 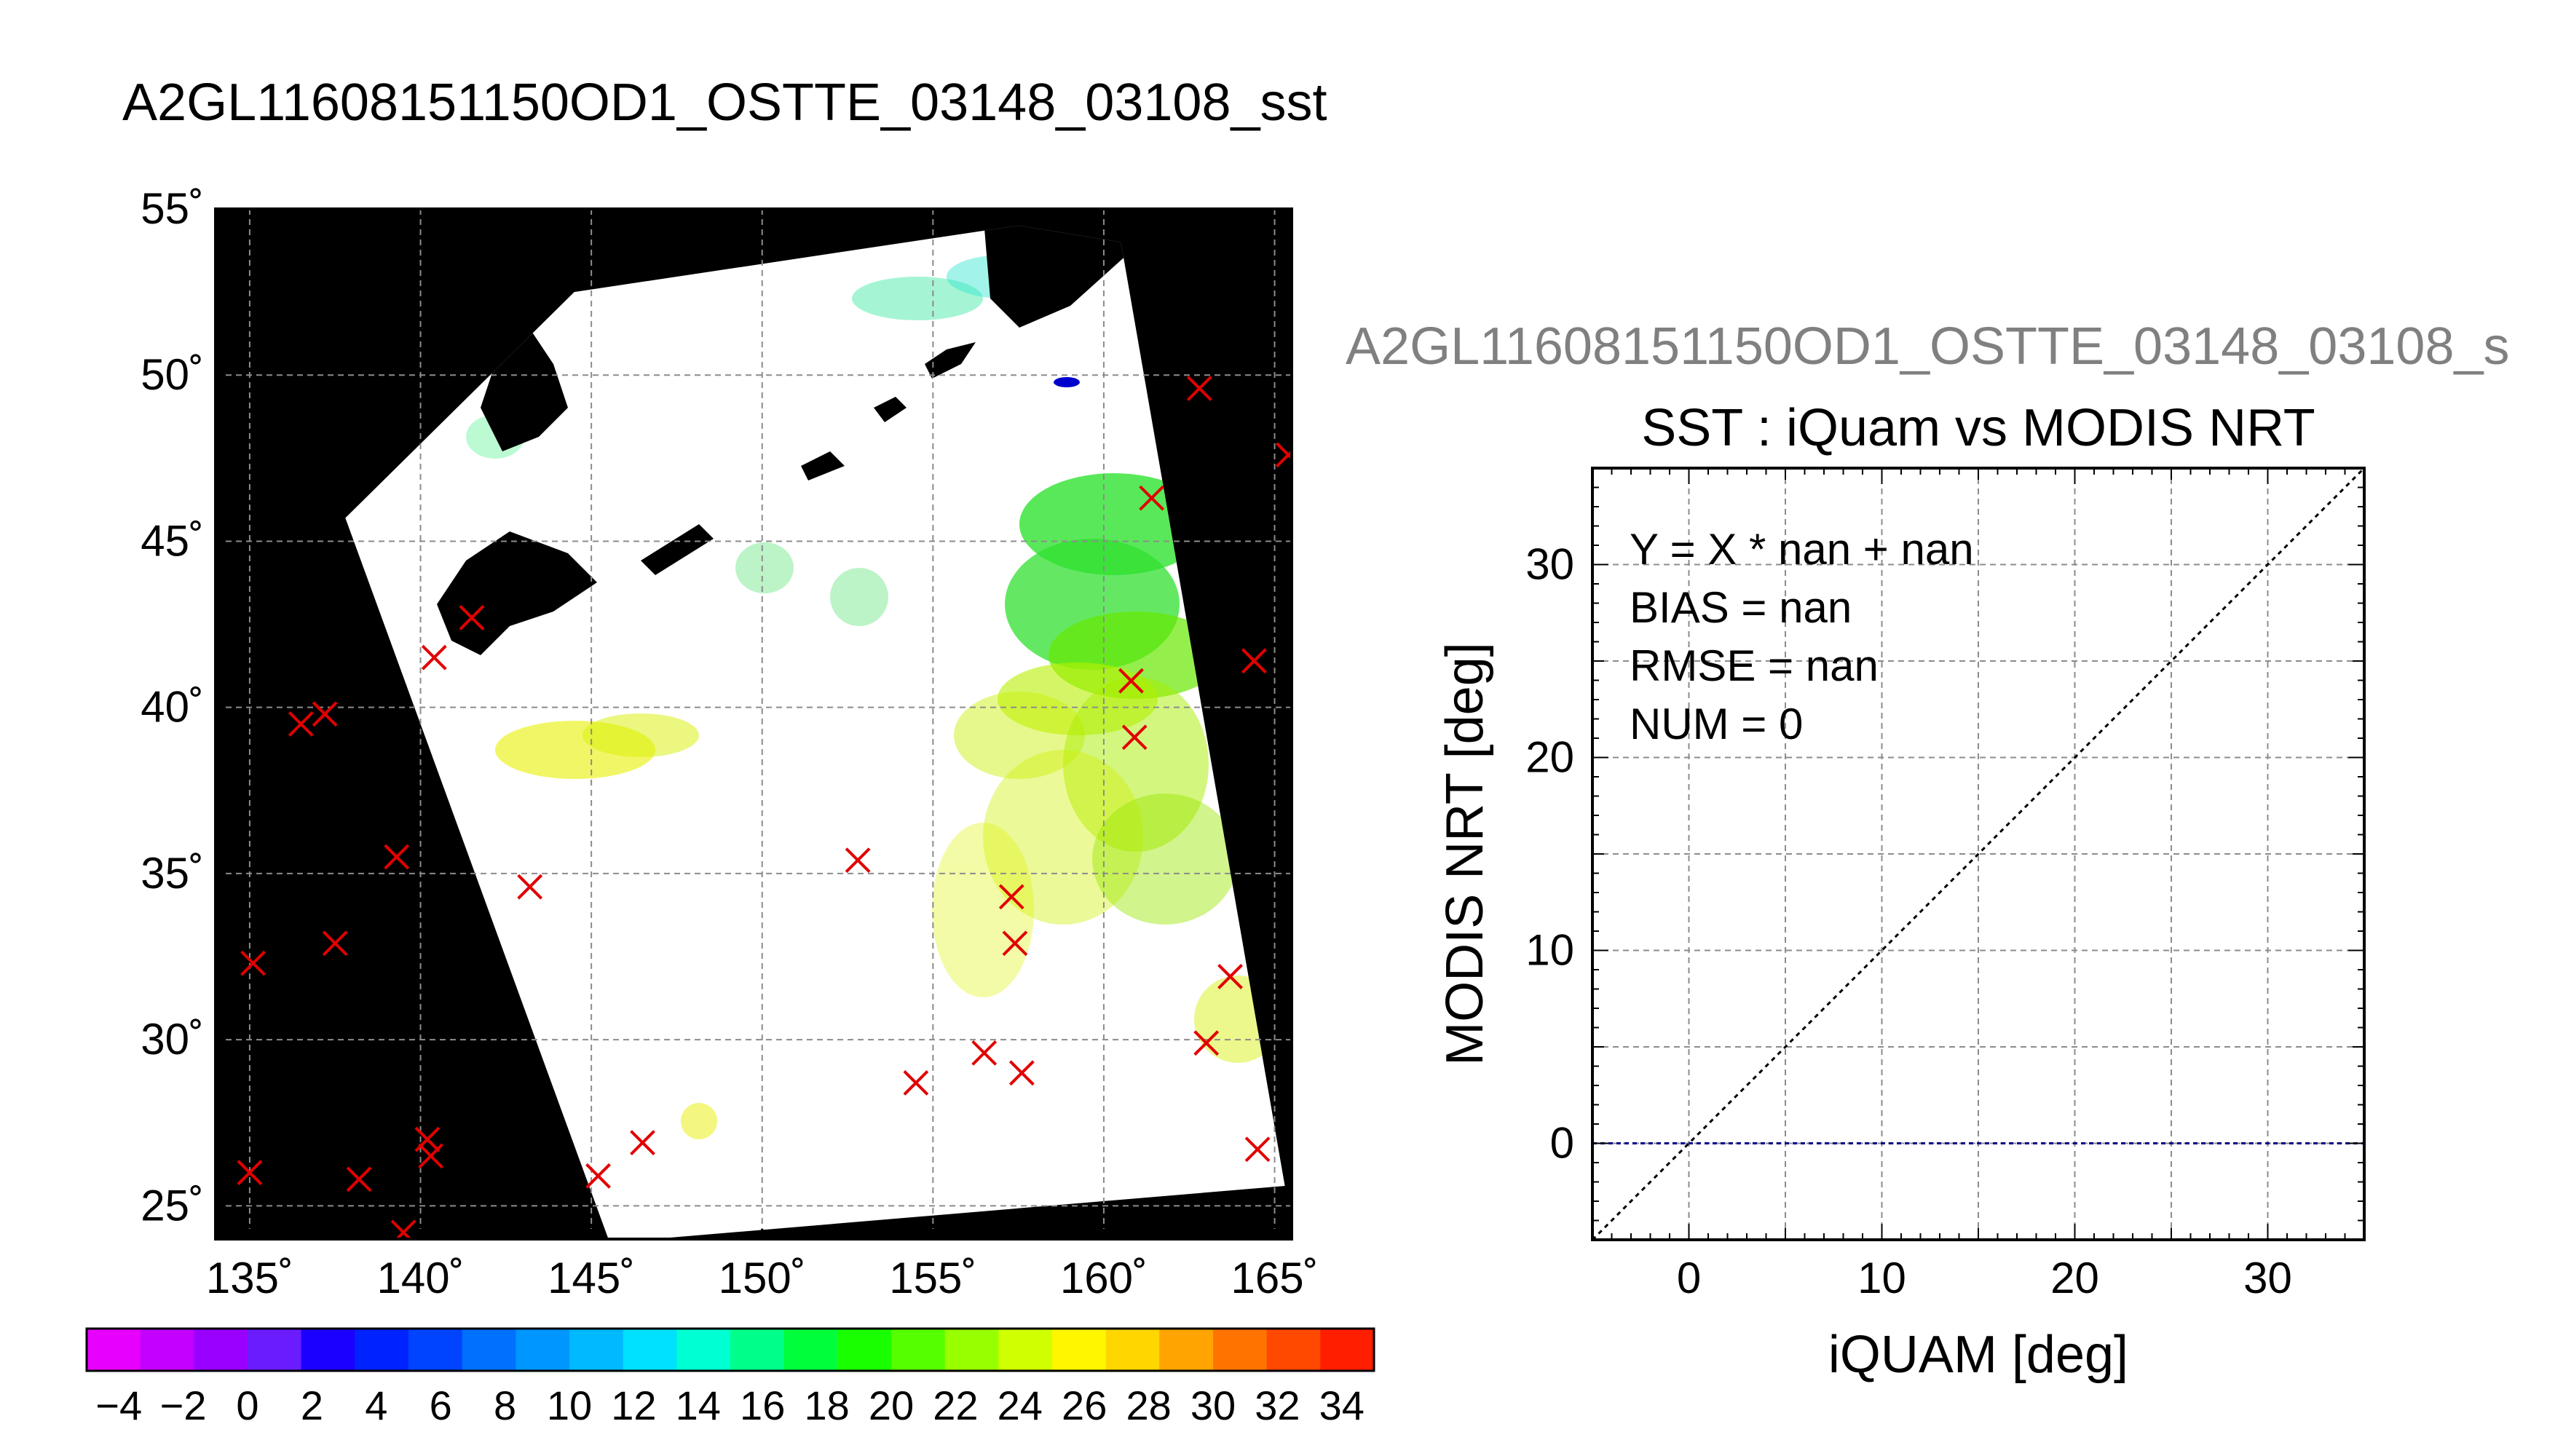 What do you see at coordinates (505, 1405) in the screenshot?
I see `colorbar-tick-label: 8` at bounding box center [505, 1405].